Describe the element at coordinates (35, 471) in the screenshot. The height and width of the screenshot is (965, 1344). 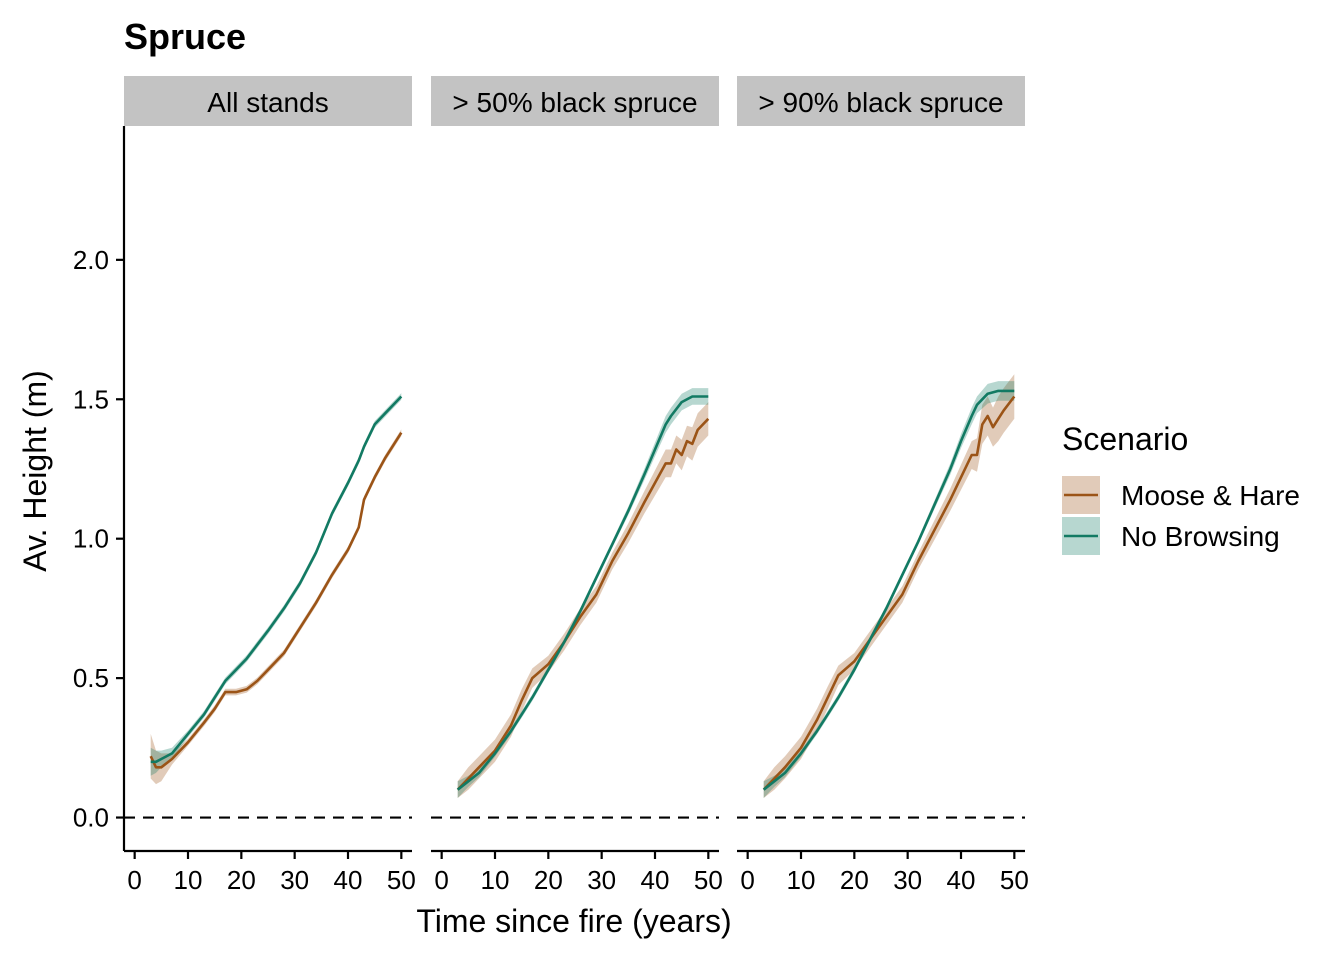
I see `y-axis-title: Av. Height (m)` at that location.